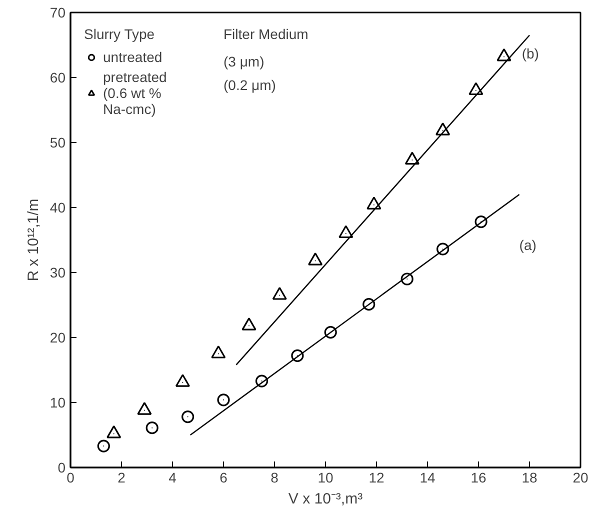  What do you see at coordinates (266, 34) in the screenshot?
I see `annotation: Filter Medium` at bounding box center [266, 34].